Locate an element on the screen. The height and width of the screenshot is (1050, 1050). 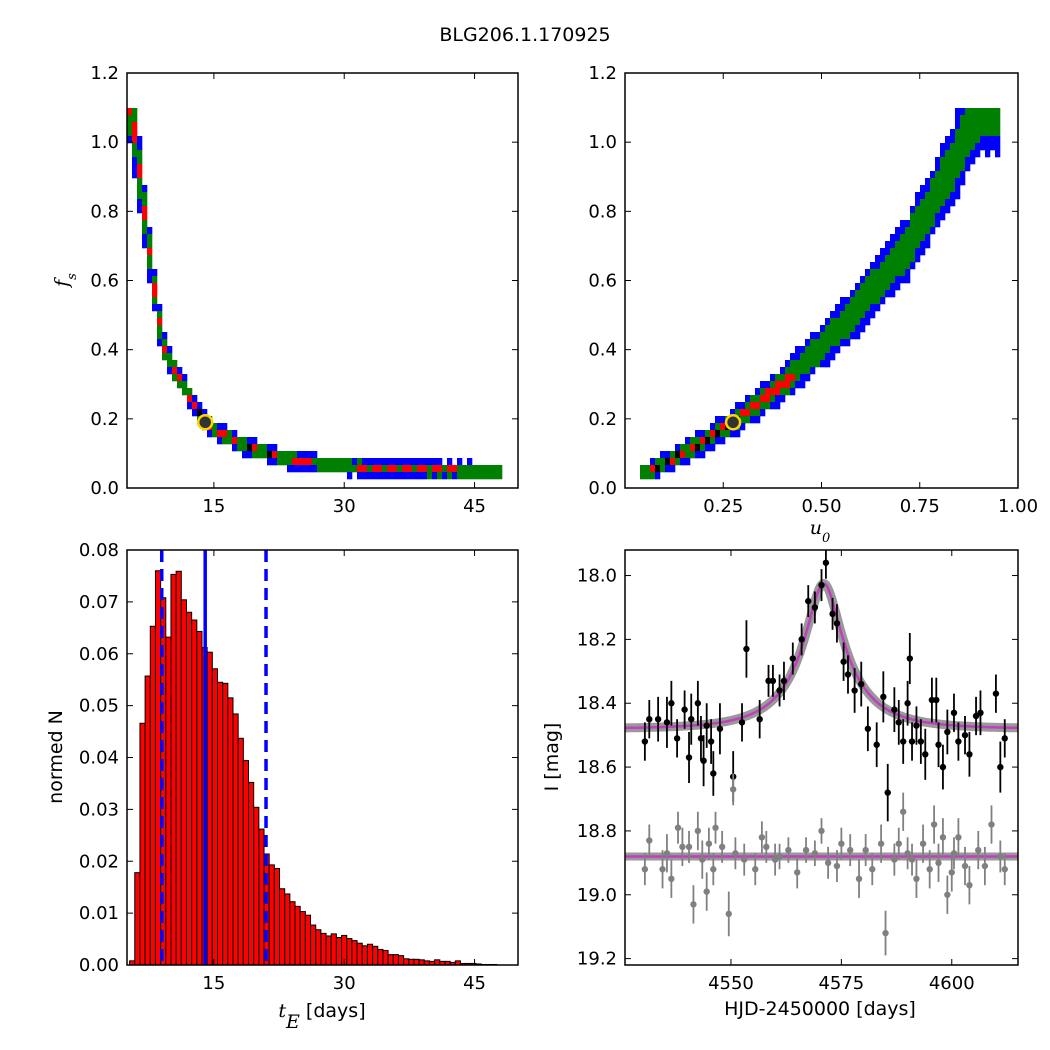
lc-ytick-label: 19.2 is located at coordinates (597, 959).